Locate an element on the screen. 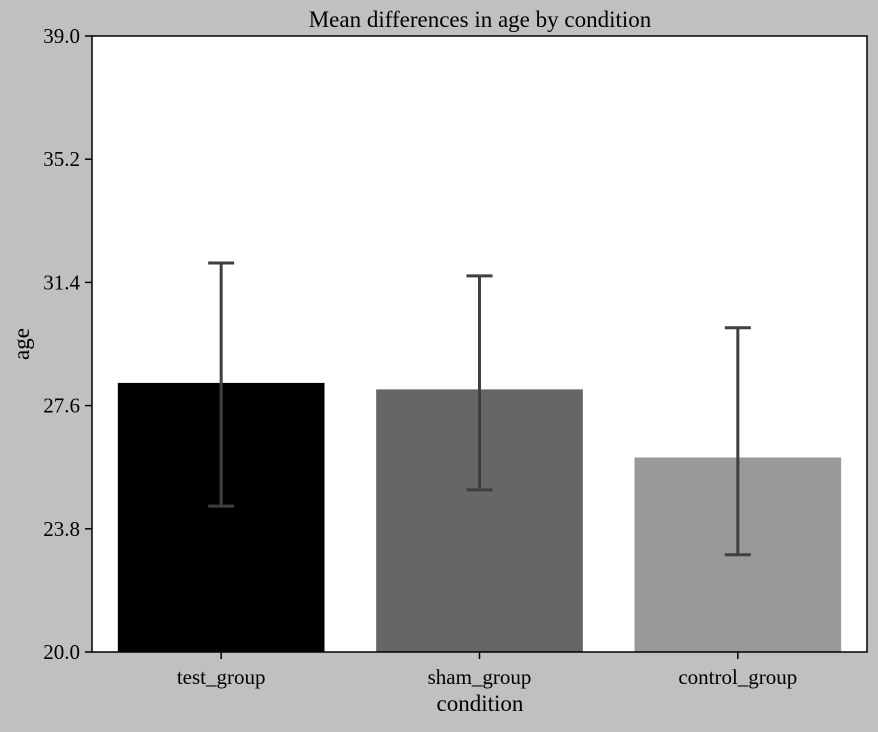 Image resolution: width=878 pixels, height=732 pixels. y-tick-label: 35.2 is located at coordinates (61, 159).